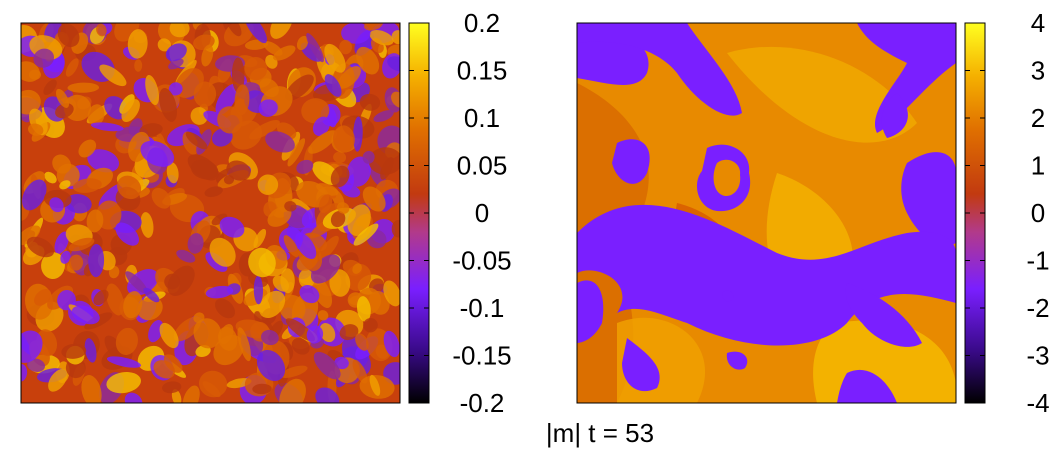 The image size is (1050, 460). Describe the element at coordinates (1038, 71) in the screenshot. I see `colorbar-tick-label: 3` at that location.